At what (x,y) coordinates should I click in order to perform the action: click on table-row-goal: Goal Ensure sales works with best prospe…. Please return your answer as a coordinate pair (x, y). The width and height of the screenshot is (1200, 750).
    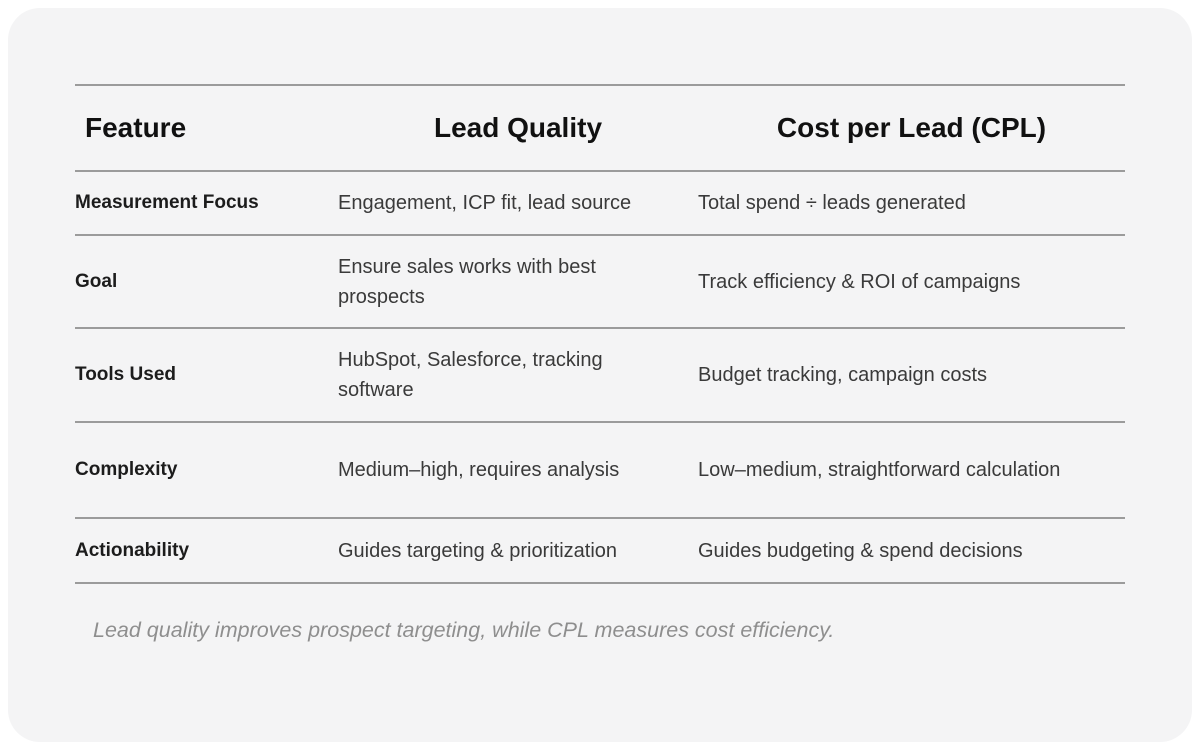
    Looking at the image, I should click on (600, 281).